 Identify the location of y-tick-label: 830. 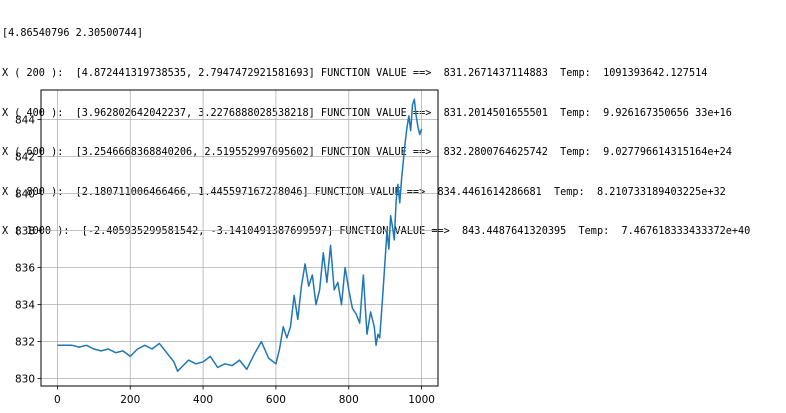
(25, 379).